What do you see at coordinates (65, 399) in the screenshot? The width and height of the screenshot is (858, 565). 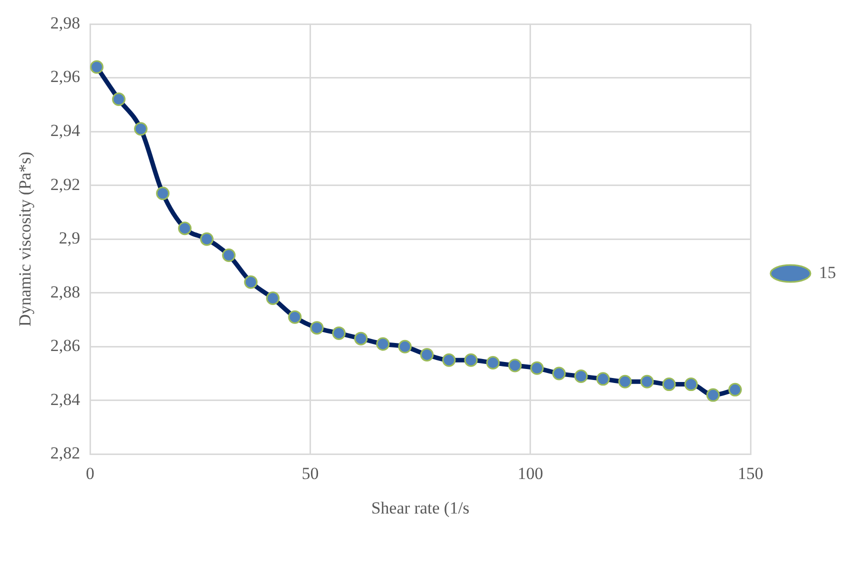 I see `y-tick-label: 2,84` at bounding box center [65, 399].